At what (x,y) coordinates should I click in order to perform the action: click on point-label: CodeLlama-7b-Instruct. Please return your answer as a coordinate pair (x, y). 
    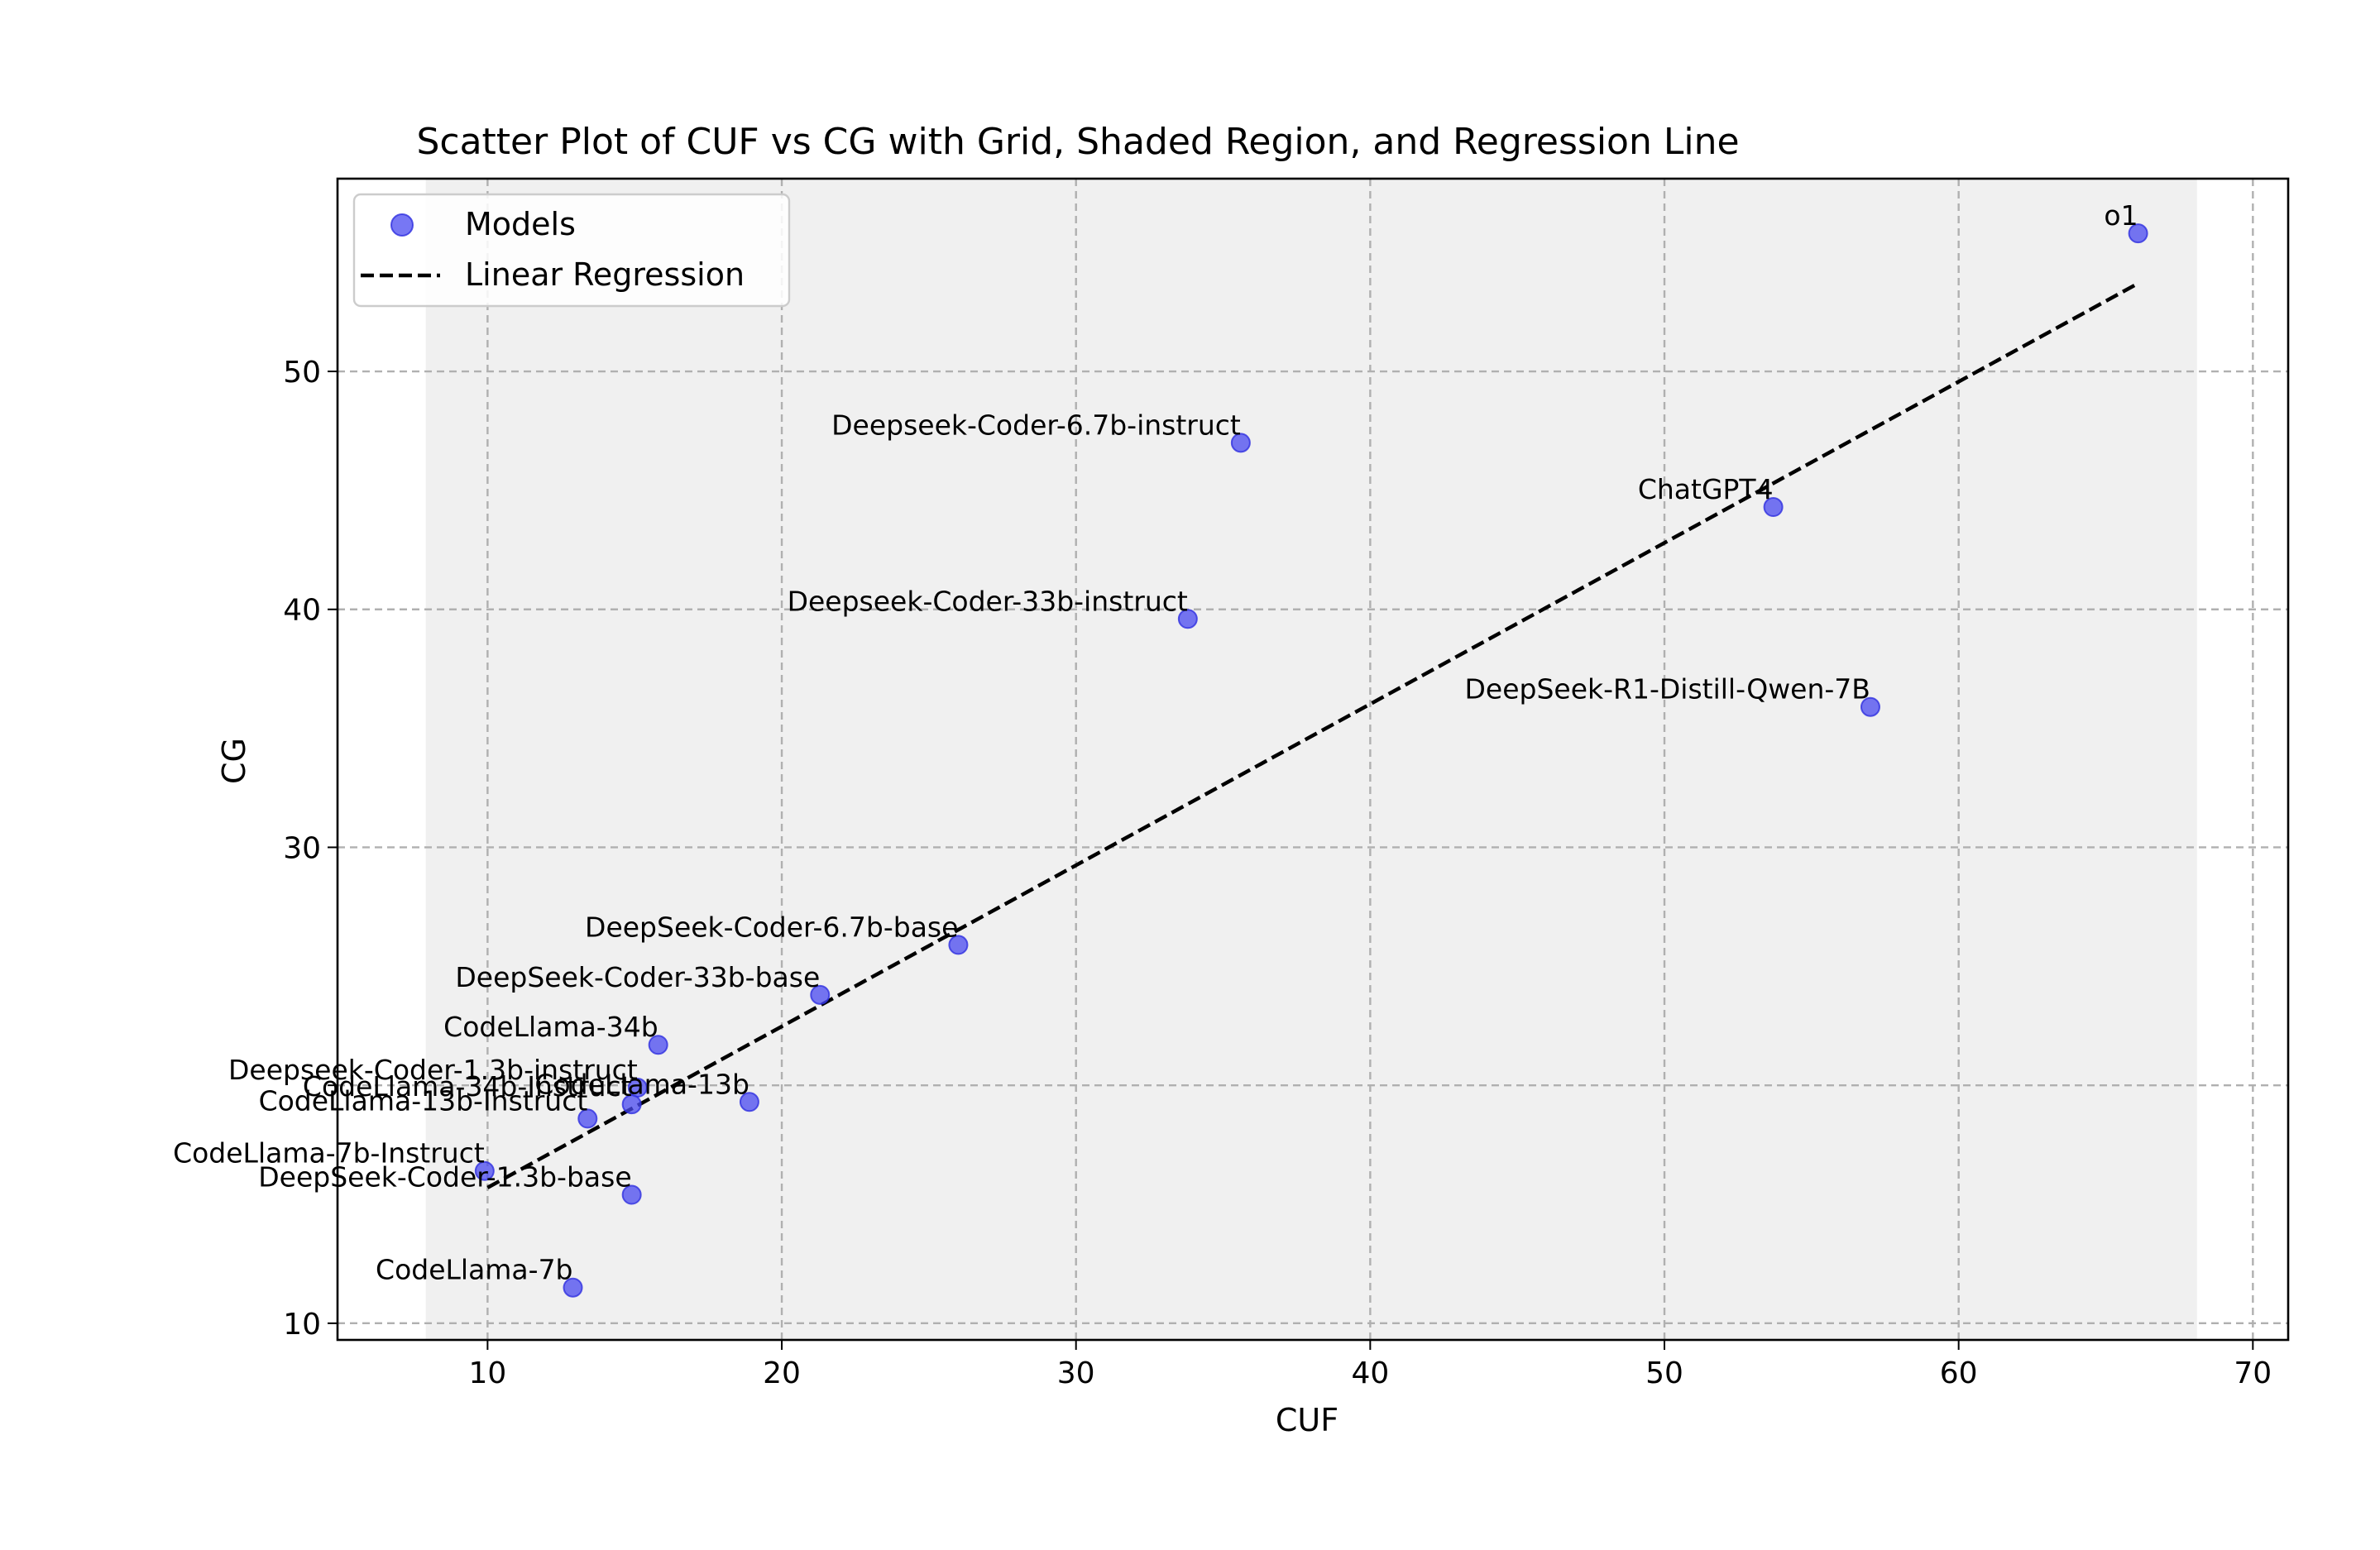
    Looking at the image, I should click on (329, 1153).